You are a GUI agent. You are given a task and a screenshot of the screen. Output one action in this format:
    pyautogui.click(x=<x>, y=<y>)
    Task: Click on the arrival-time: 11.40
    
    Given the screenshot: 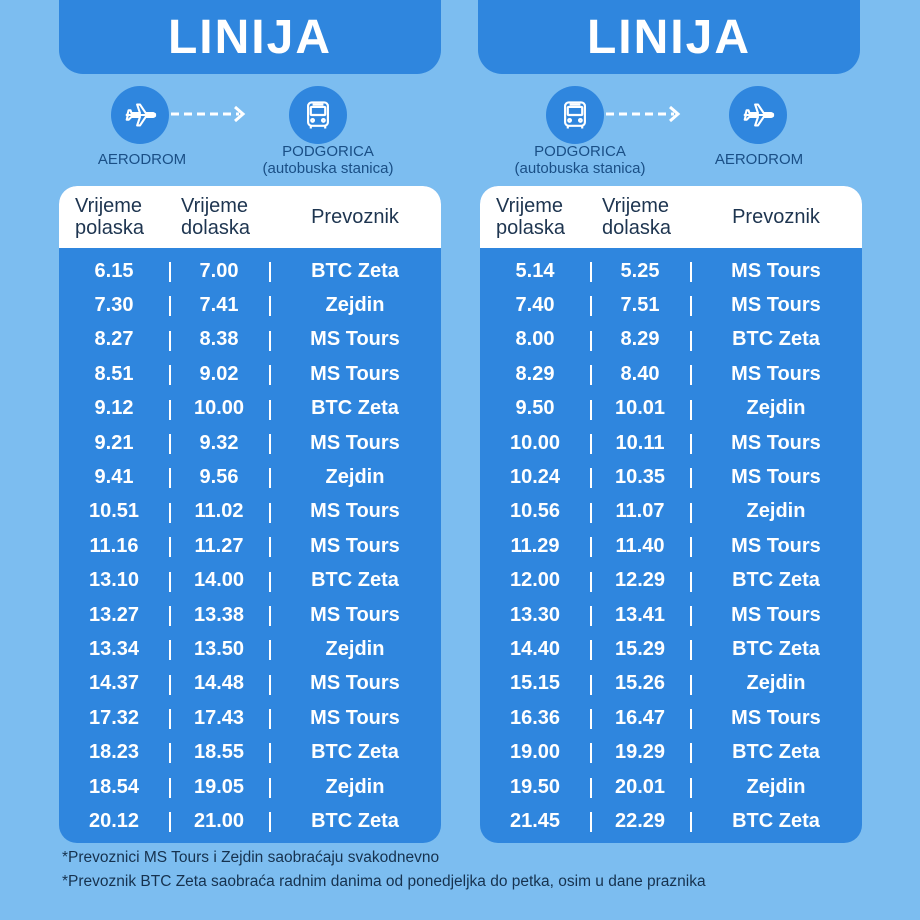 What is the action you would take?
    pyautogui.click(x=640, y=545)
    